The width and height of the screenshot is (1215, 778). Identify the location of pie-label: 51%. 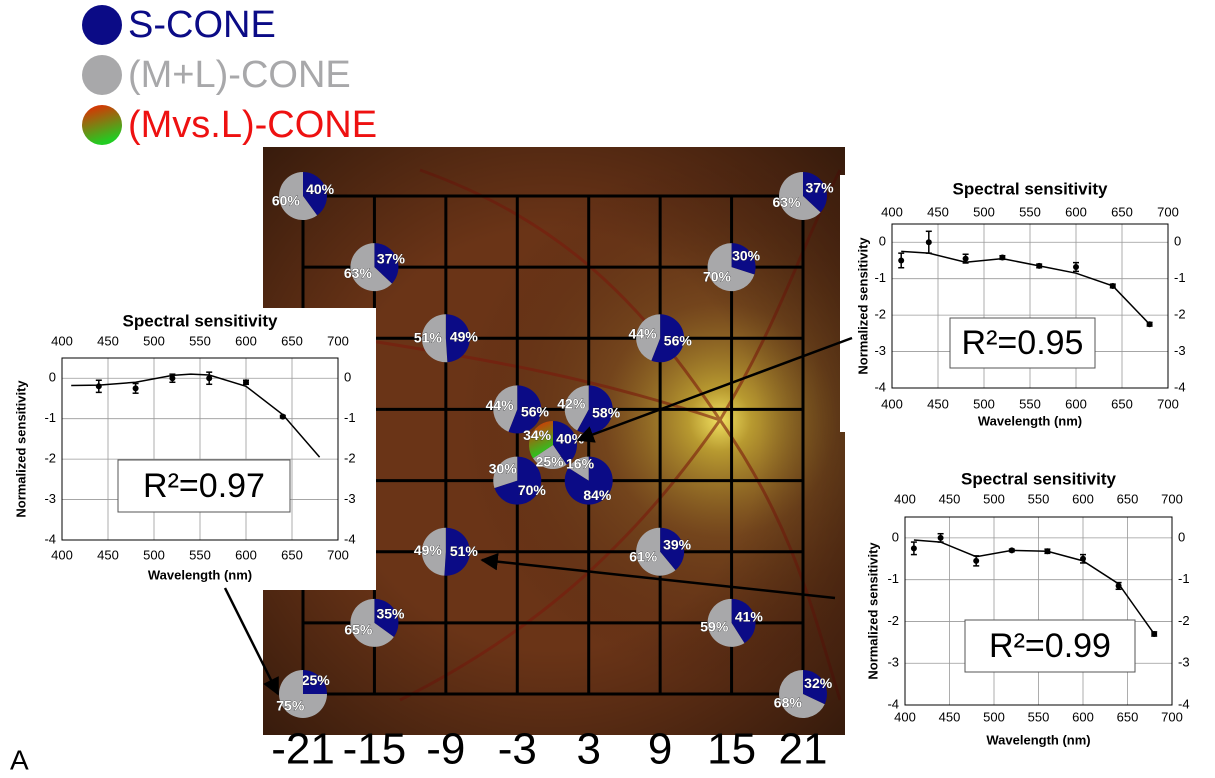
(428, 338).